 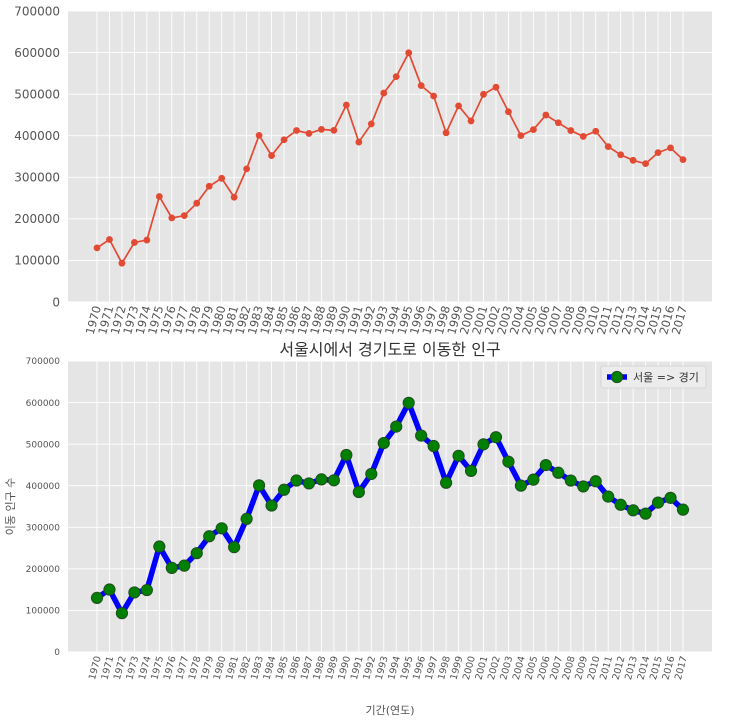 I want to click on y-tick-label: 100000, so click(x=43, y=612).